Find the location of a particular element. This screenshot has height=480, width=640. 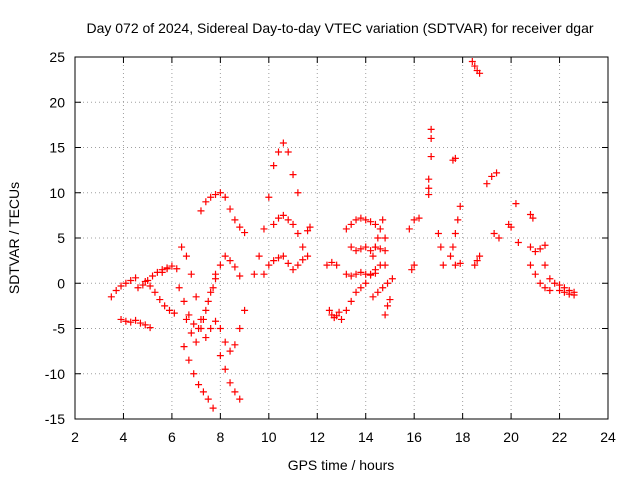

y-tick-label: 0 is located at coordinates (61, 283).